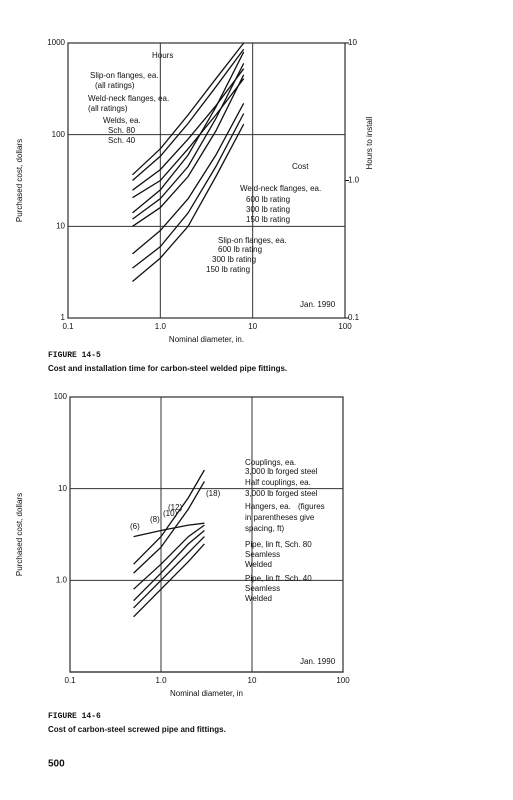 This screenshot has width=513, height=800. What do you see at coordinates (252, 240) in the screenshot?
I see `annotation: Slip-on flanges, ea.` at bounding box center [252, 240].